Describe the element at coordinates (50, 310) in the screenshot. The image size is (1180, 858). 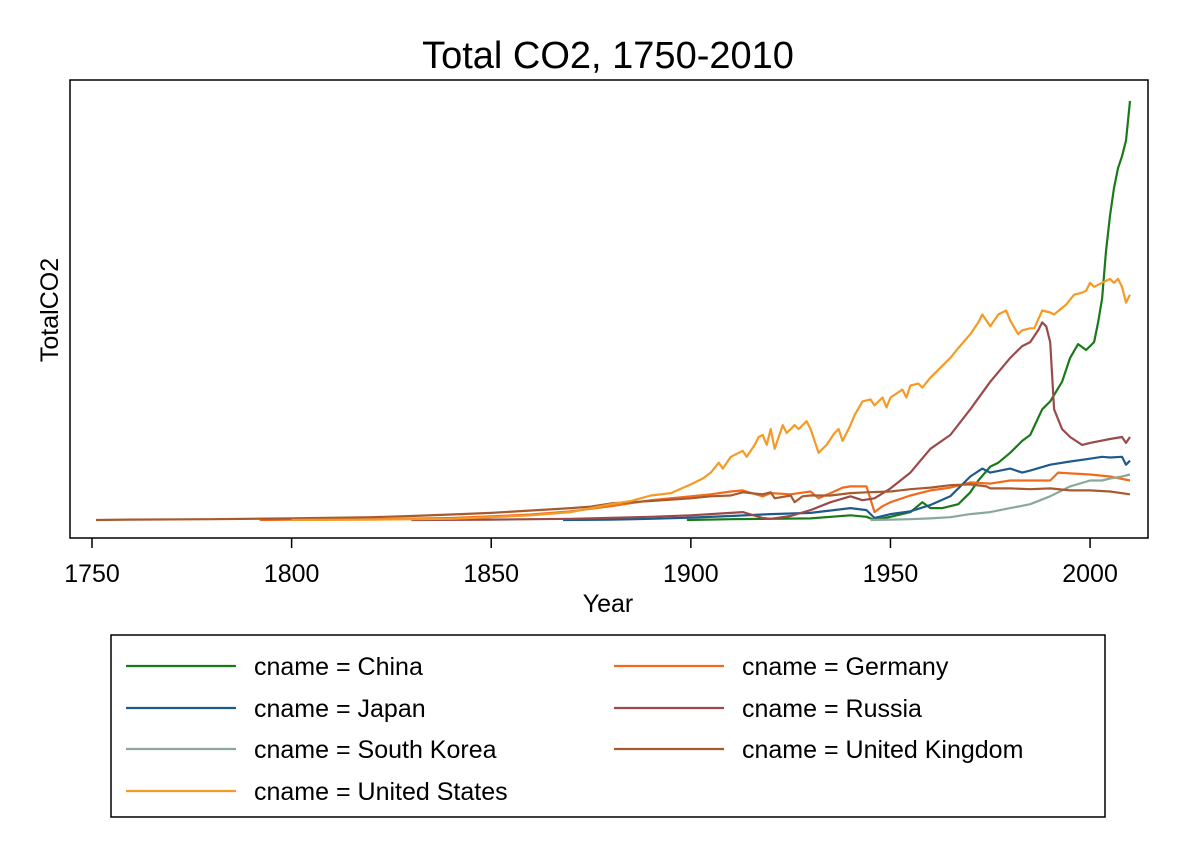
I see `y-axis-label: TotalCO2` at that location.